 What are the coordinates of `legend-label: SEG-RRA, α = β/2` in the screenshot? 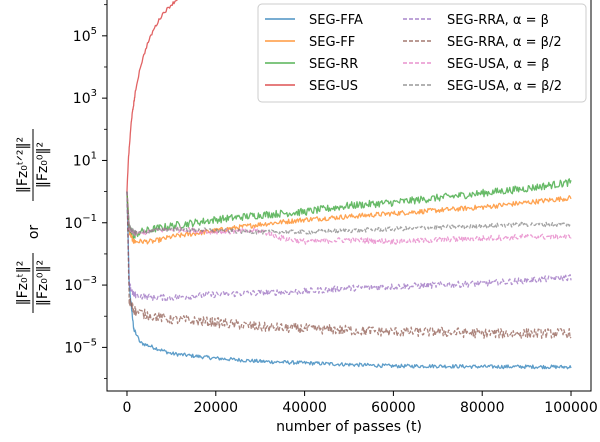 It's located at (504, 42).